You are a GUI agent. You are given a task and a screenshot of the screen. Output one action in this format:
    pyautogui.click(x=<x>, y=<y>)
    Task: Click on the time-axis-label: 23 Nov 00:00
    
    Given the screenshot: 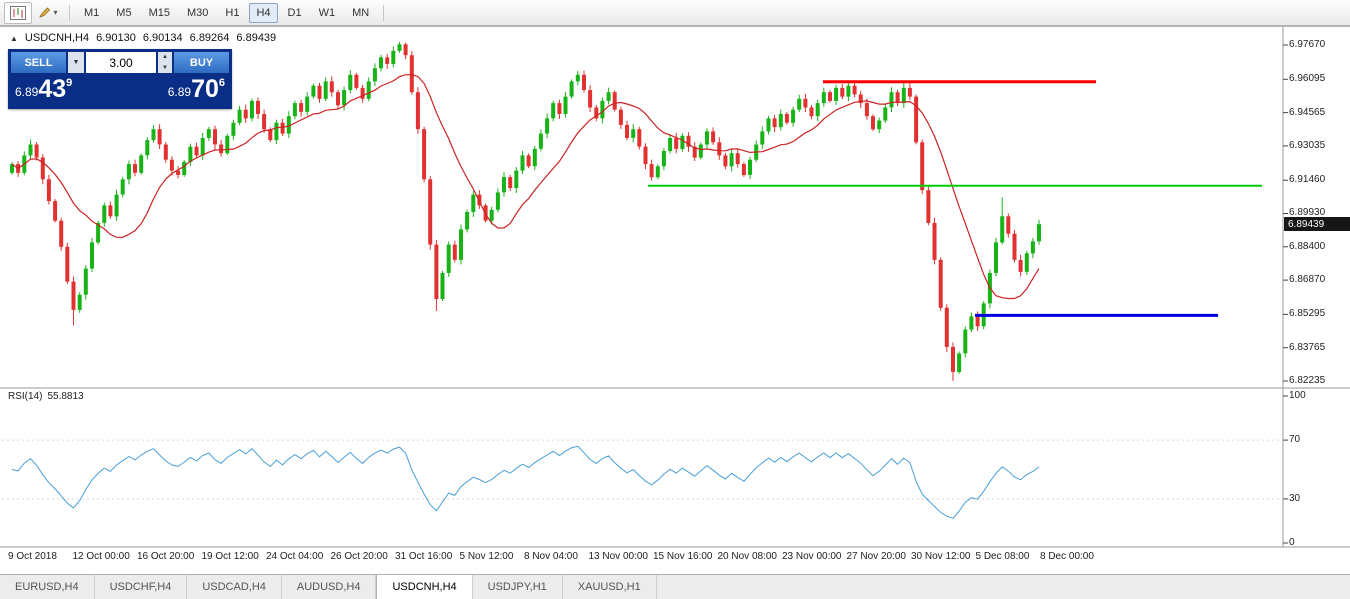 What is the action you would take?
    pyautogui.click(x=812, y=556)
    